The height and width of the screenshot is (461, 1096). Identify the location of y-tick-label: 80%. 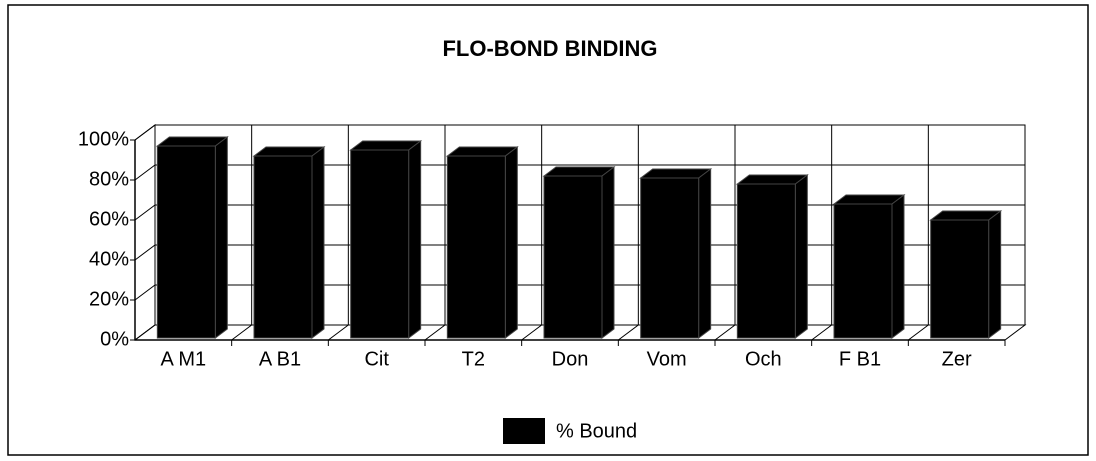
(109, 179).